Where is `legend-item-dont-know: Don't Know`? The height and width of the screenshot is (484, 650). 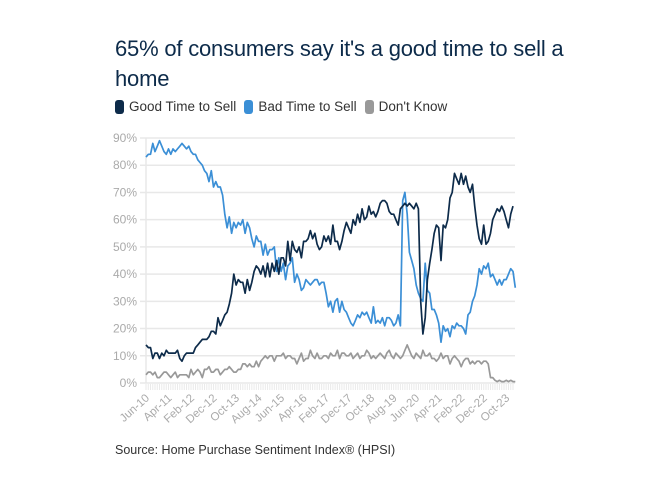
legend-item-dont-know: Don't Know is located at coordinates (406, 106).